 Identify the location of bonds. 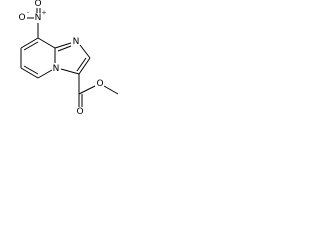
(69, 57).